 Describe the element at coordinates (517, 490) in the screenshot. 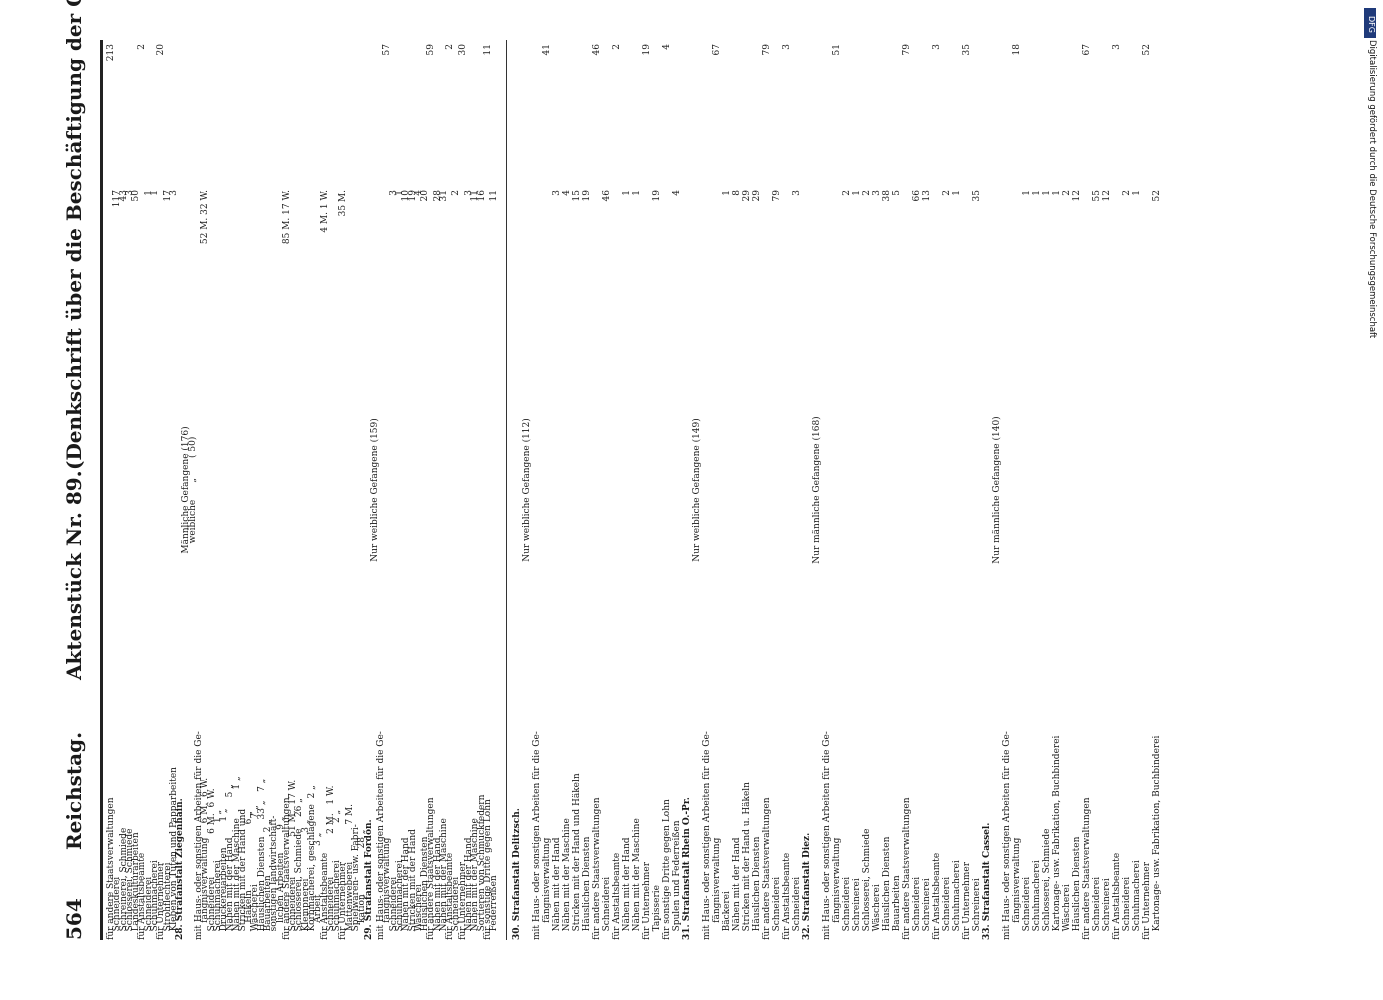

I see `section-heading: 30. Strafanstalt Delitzsch.` at that location.